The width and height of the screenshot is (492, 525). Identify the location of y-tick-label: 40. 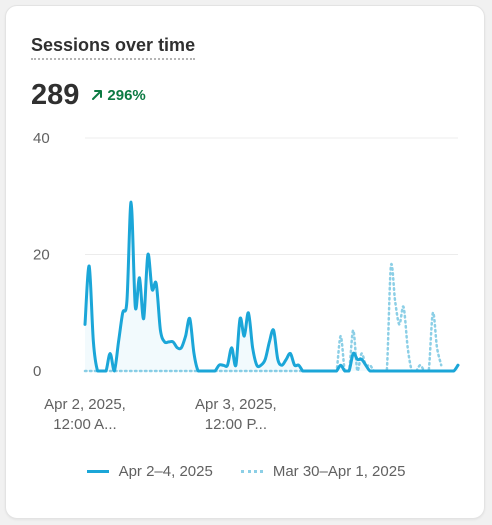
(41, 138).